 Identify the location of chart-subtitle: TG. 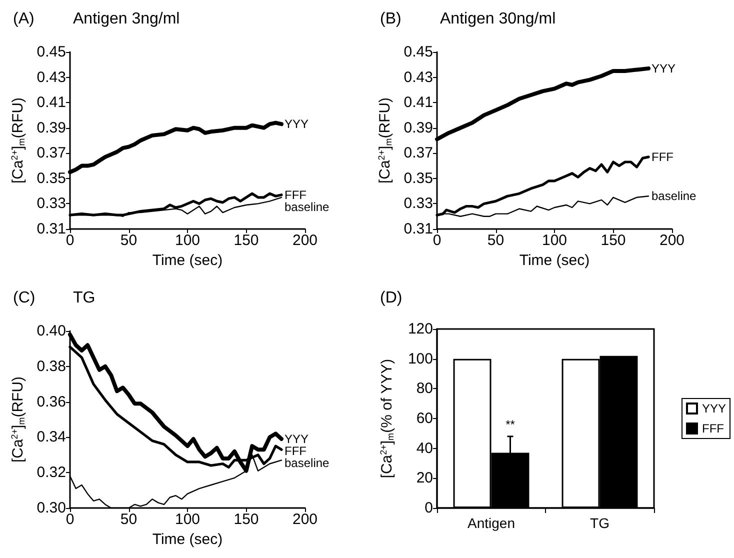
(84, 298).